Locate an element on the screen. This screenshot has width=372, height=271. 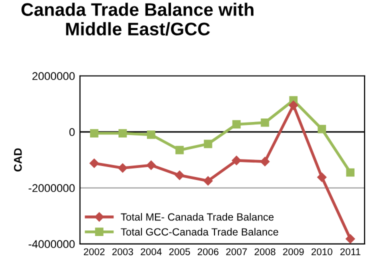
chart-title: Canada Trade Balance with Middle East/GCC is located at coordinates (137, 19).